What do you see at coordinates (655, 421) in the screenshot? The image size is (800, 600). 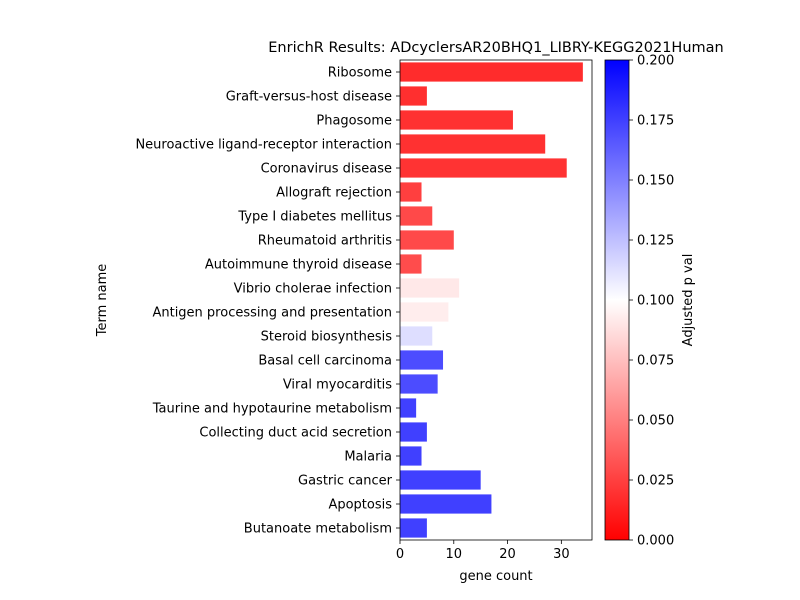 I see `colorbar-tick-label: 0.050` at bounding box center [655, 421].